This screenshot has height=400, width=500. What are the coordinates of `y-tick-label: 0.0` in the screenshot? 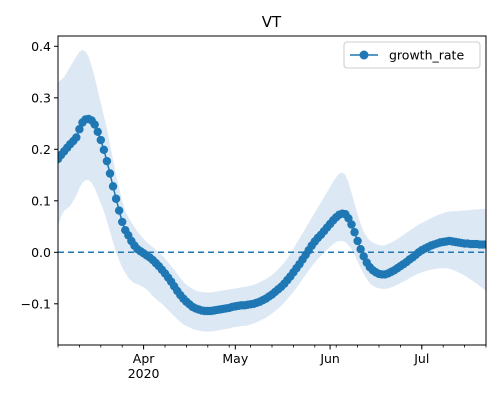 It's located at (41, 252).